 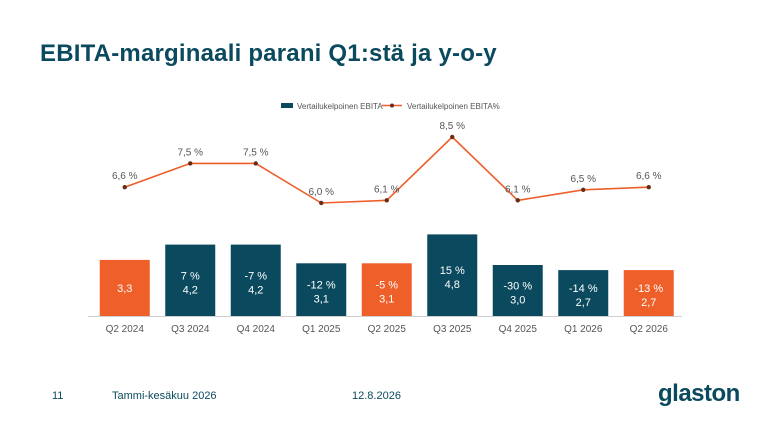 What do you see at coordinates (321, 286) in the screenshot?
I see `bar-change-label-3: -12 %` at bounding box center [321, 286].